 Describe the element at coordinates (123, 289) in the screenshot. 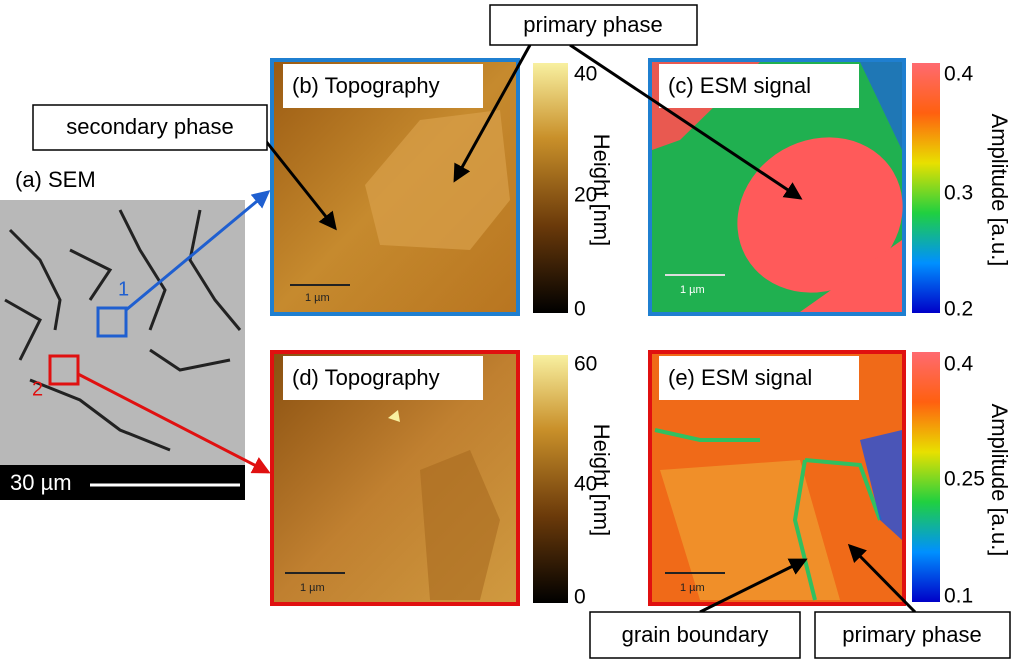

I see `region-number: 1` at that location.